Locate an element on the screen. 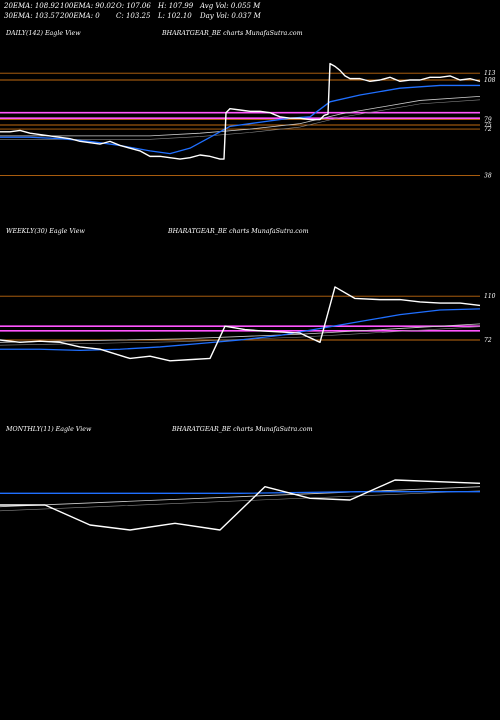  day-volume: Day Vol: 0.037 M is located at coordinates (230, 16).